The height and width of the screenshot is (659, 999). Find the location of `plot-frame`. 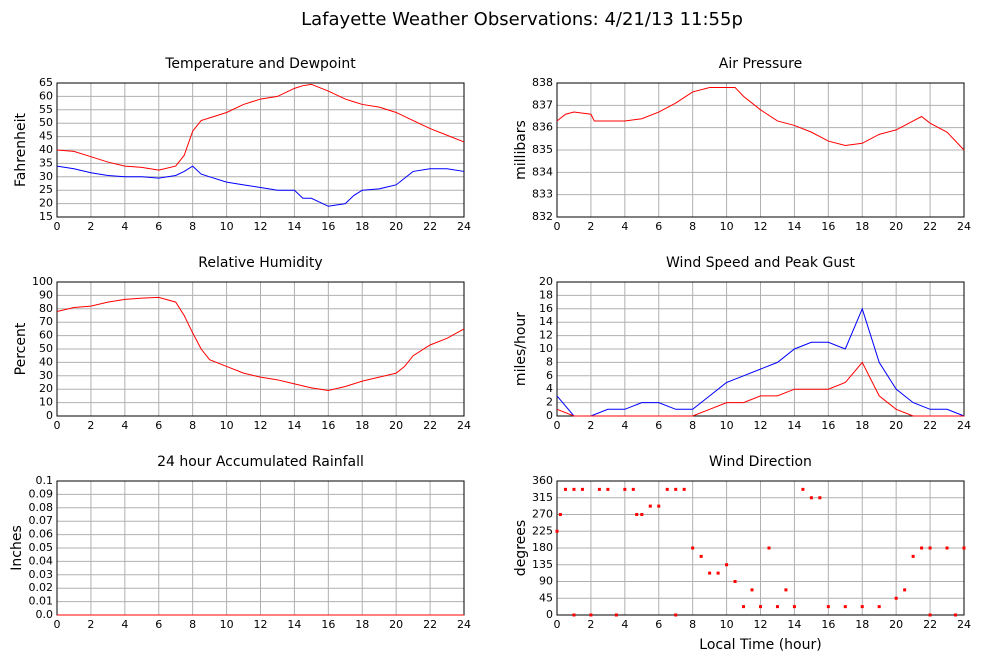

plot-frame is located at coordinates (760, 349).